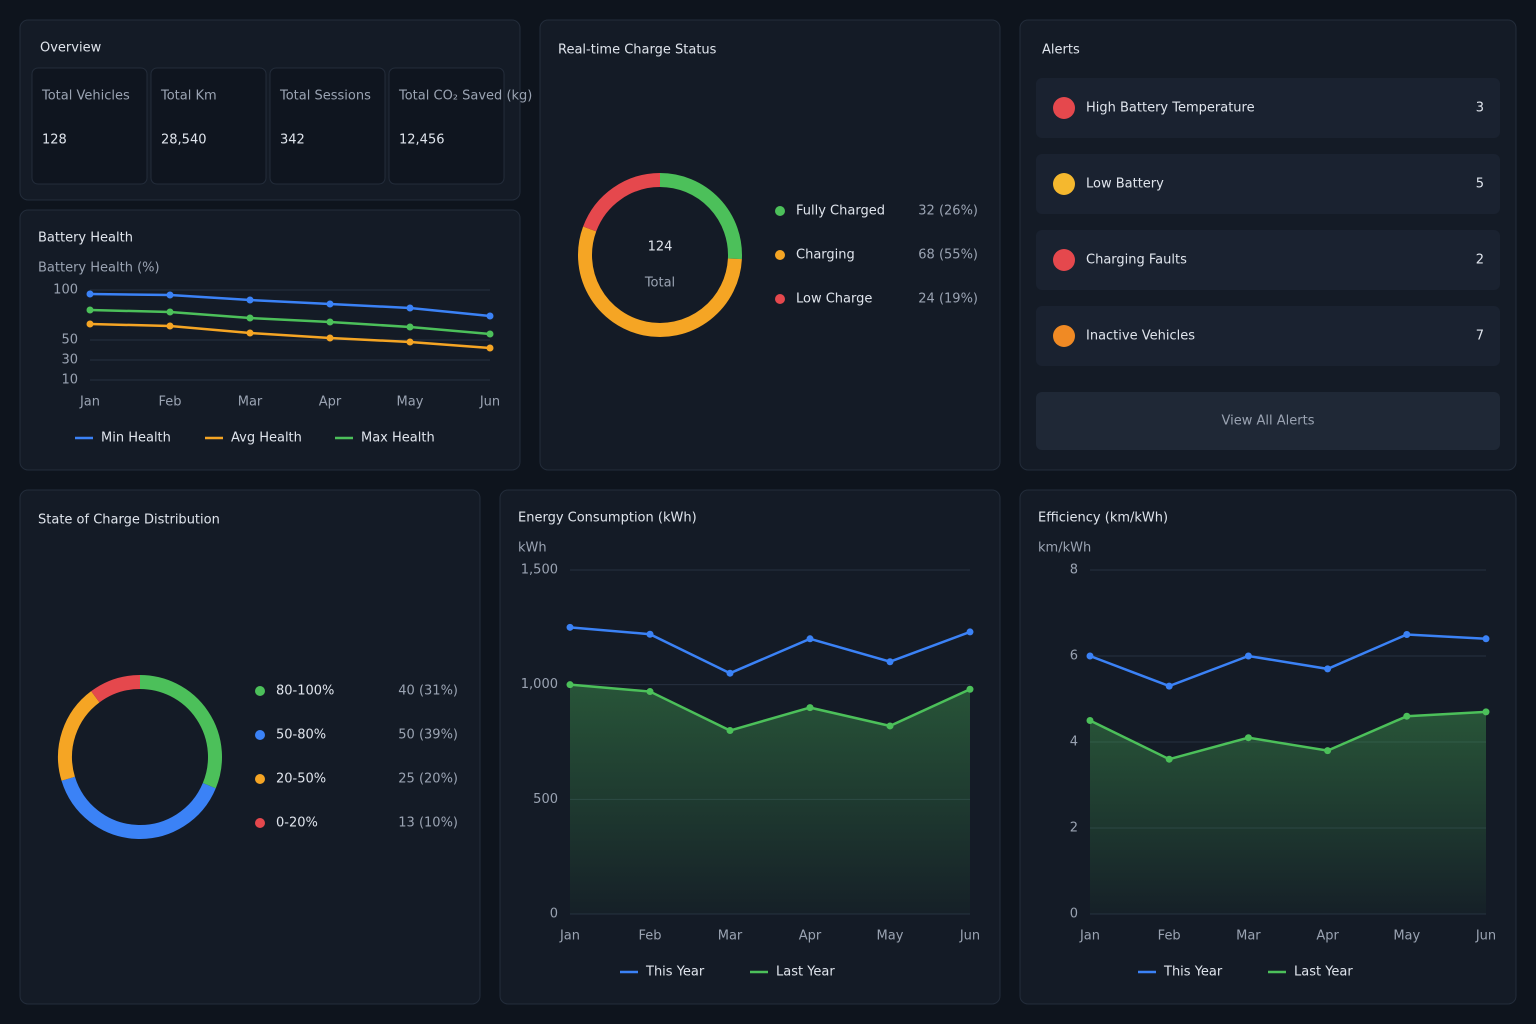  Describe the element at coordinates (71, 48) in the screenshot. I see `section-title: Overview` at that location.